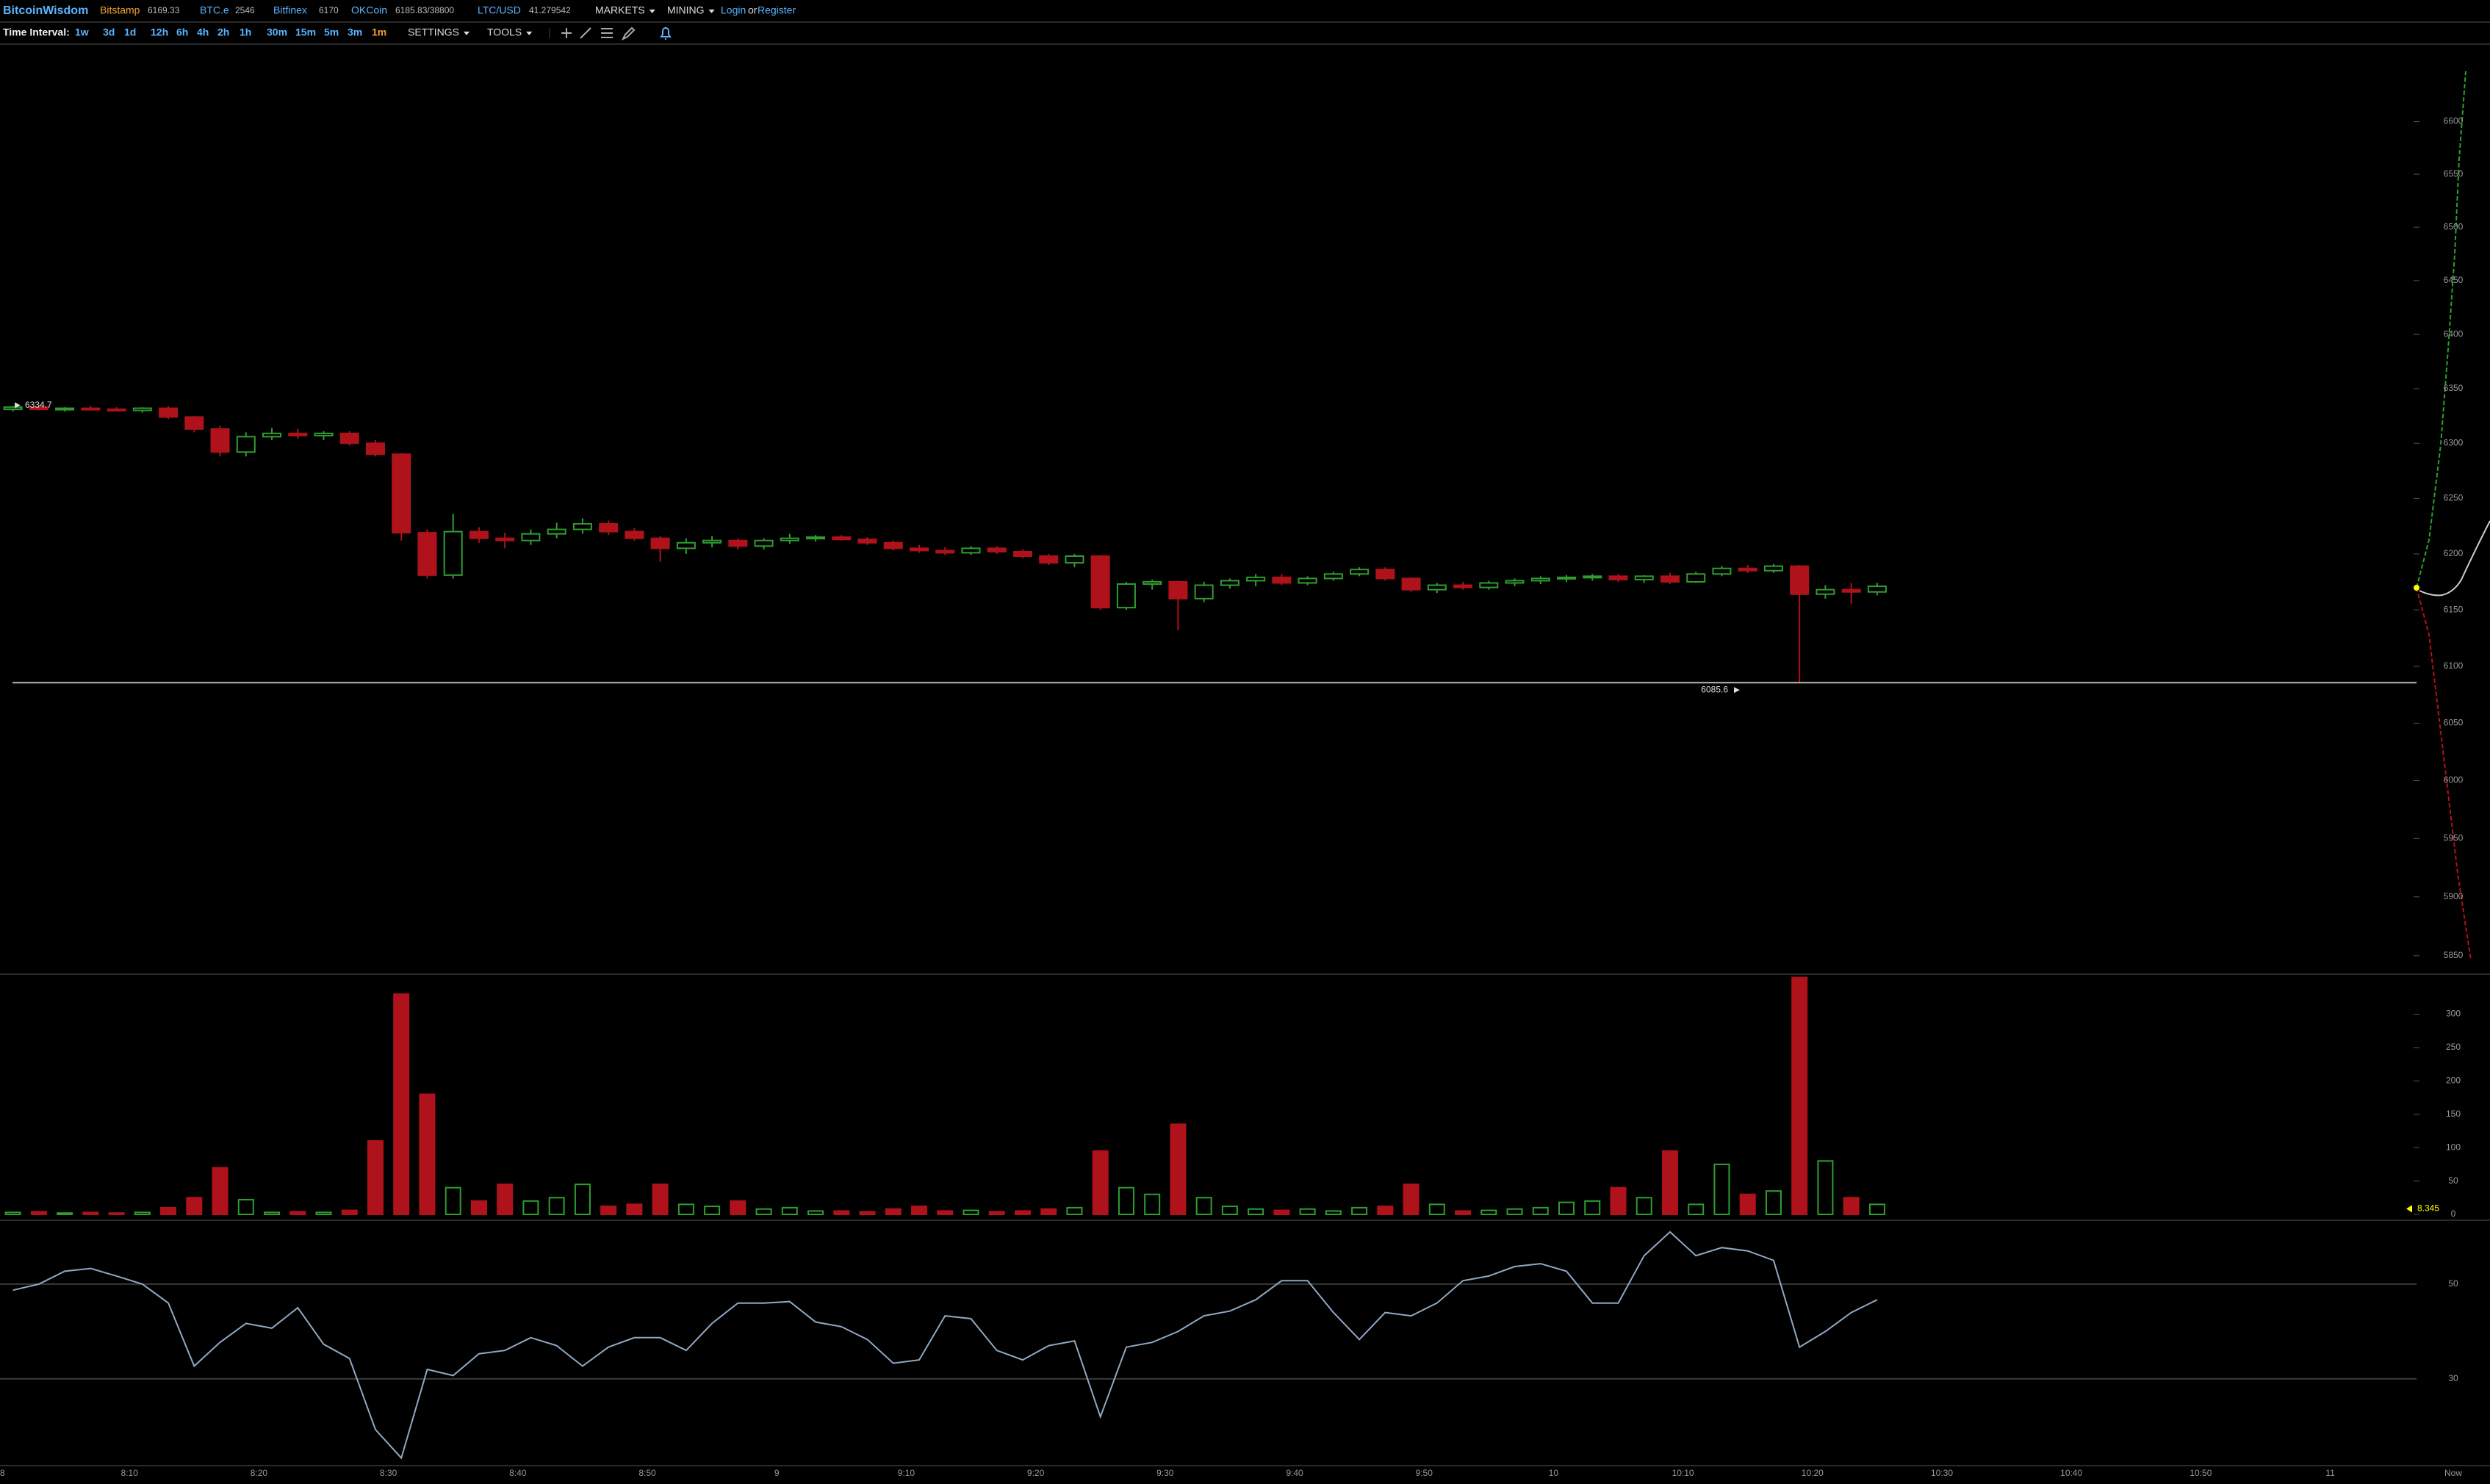 This screenshot has width=2490, height=1484. I want to click on last-volume-arrow, so click(2409, 1209).